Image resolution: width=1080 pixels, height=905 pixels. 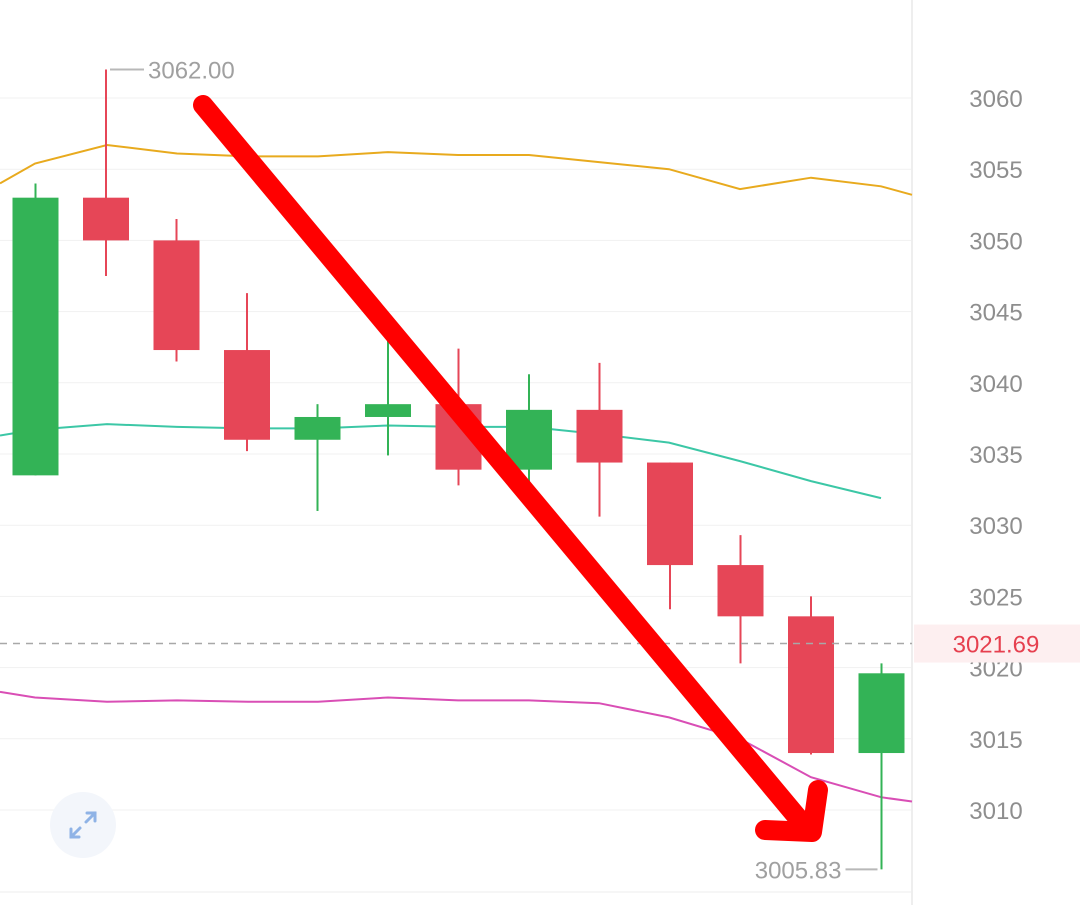 I want to click on y-tick-label: 3025, so click(x=995, y=597).